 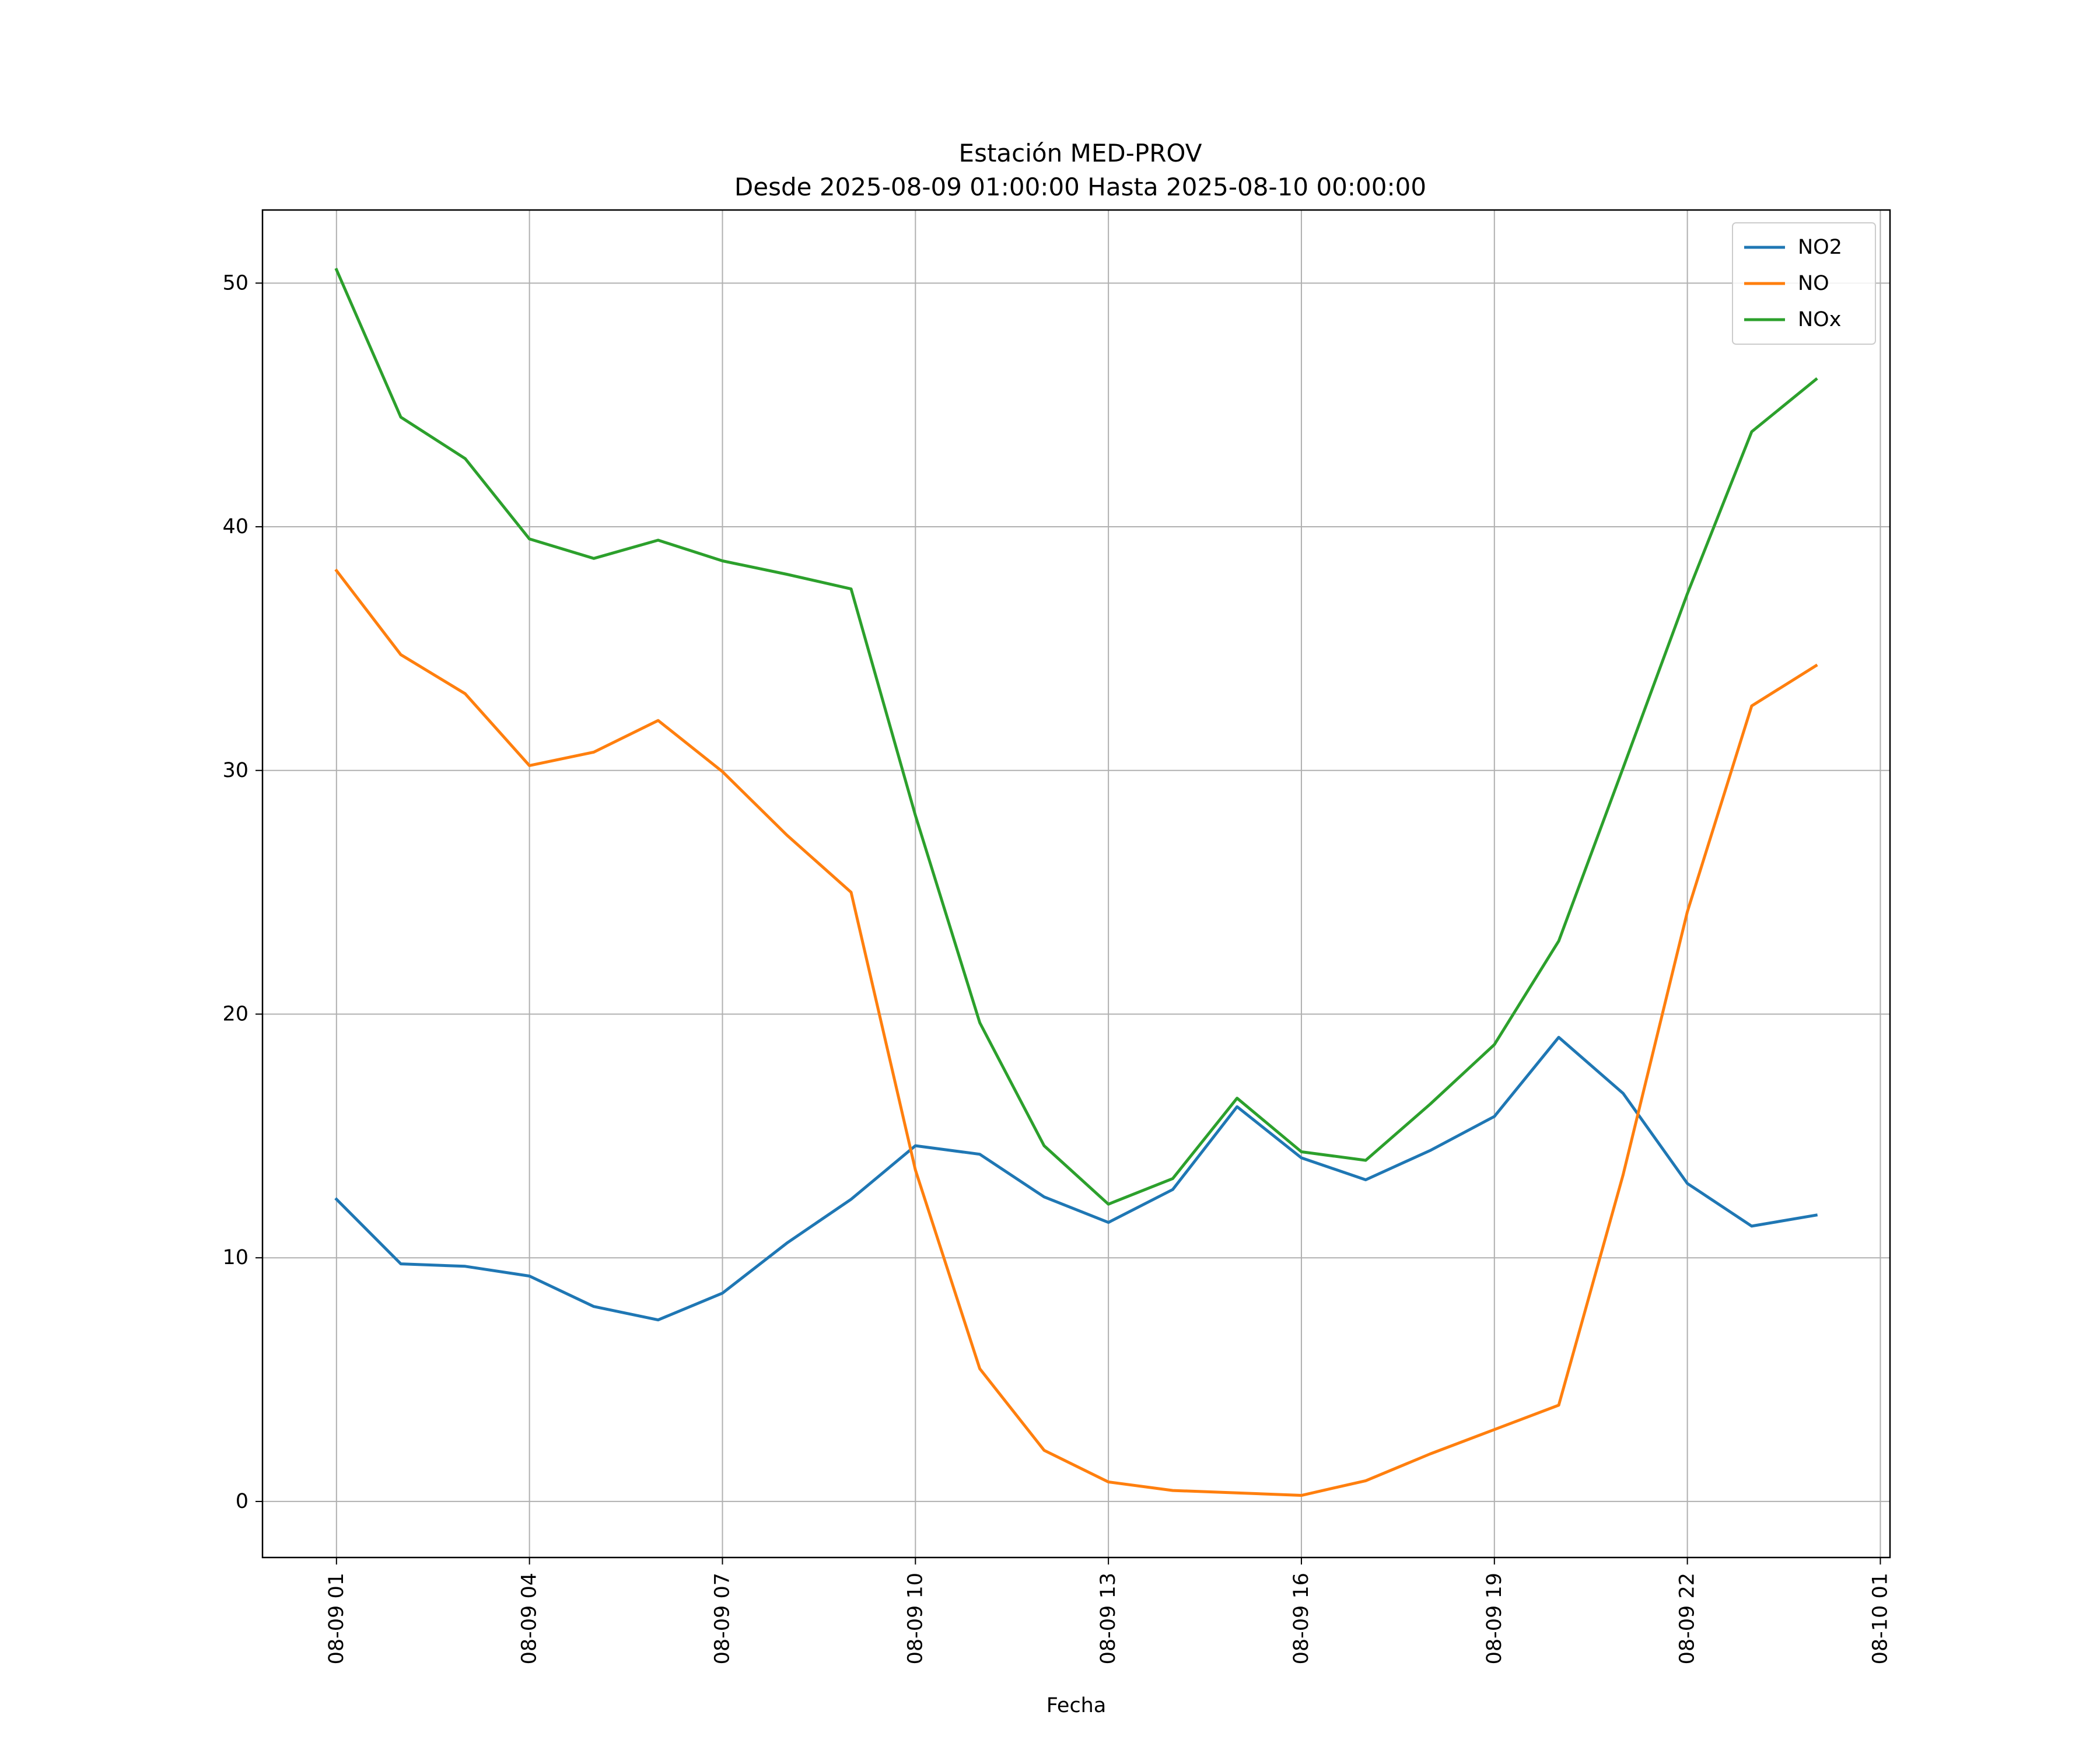 I want to click on y-tick-label: 50, so click(x=235, y=283).